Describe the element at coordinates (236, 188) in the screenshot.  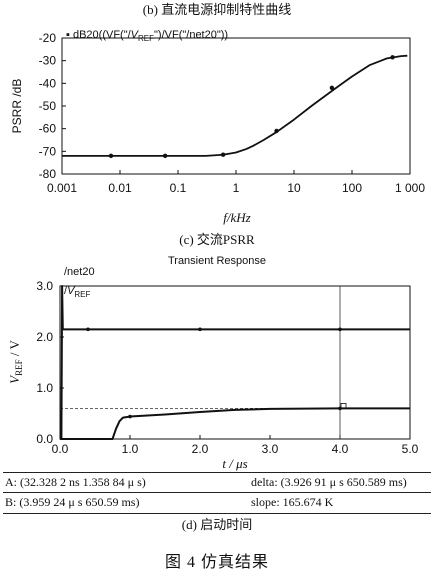
I see `chart-b-xtick-label: 1` at that location.